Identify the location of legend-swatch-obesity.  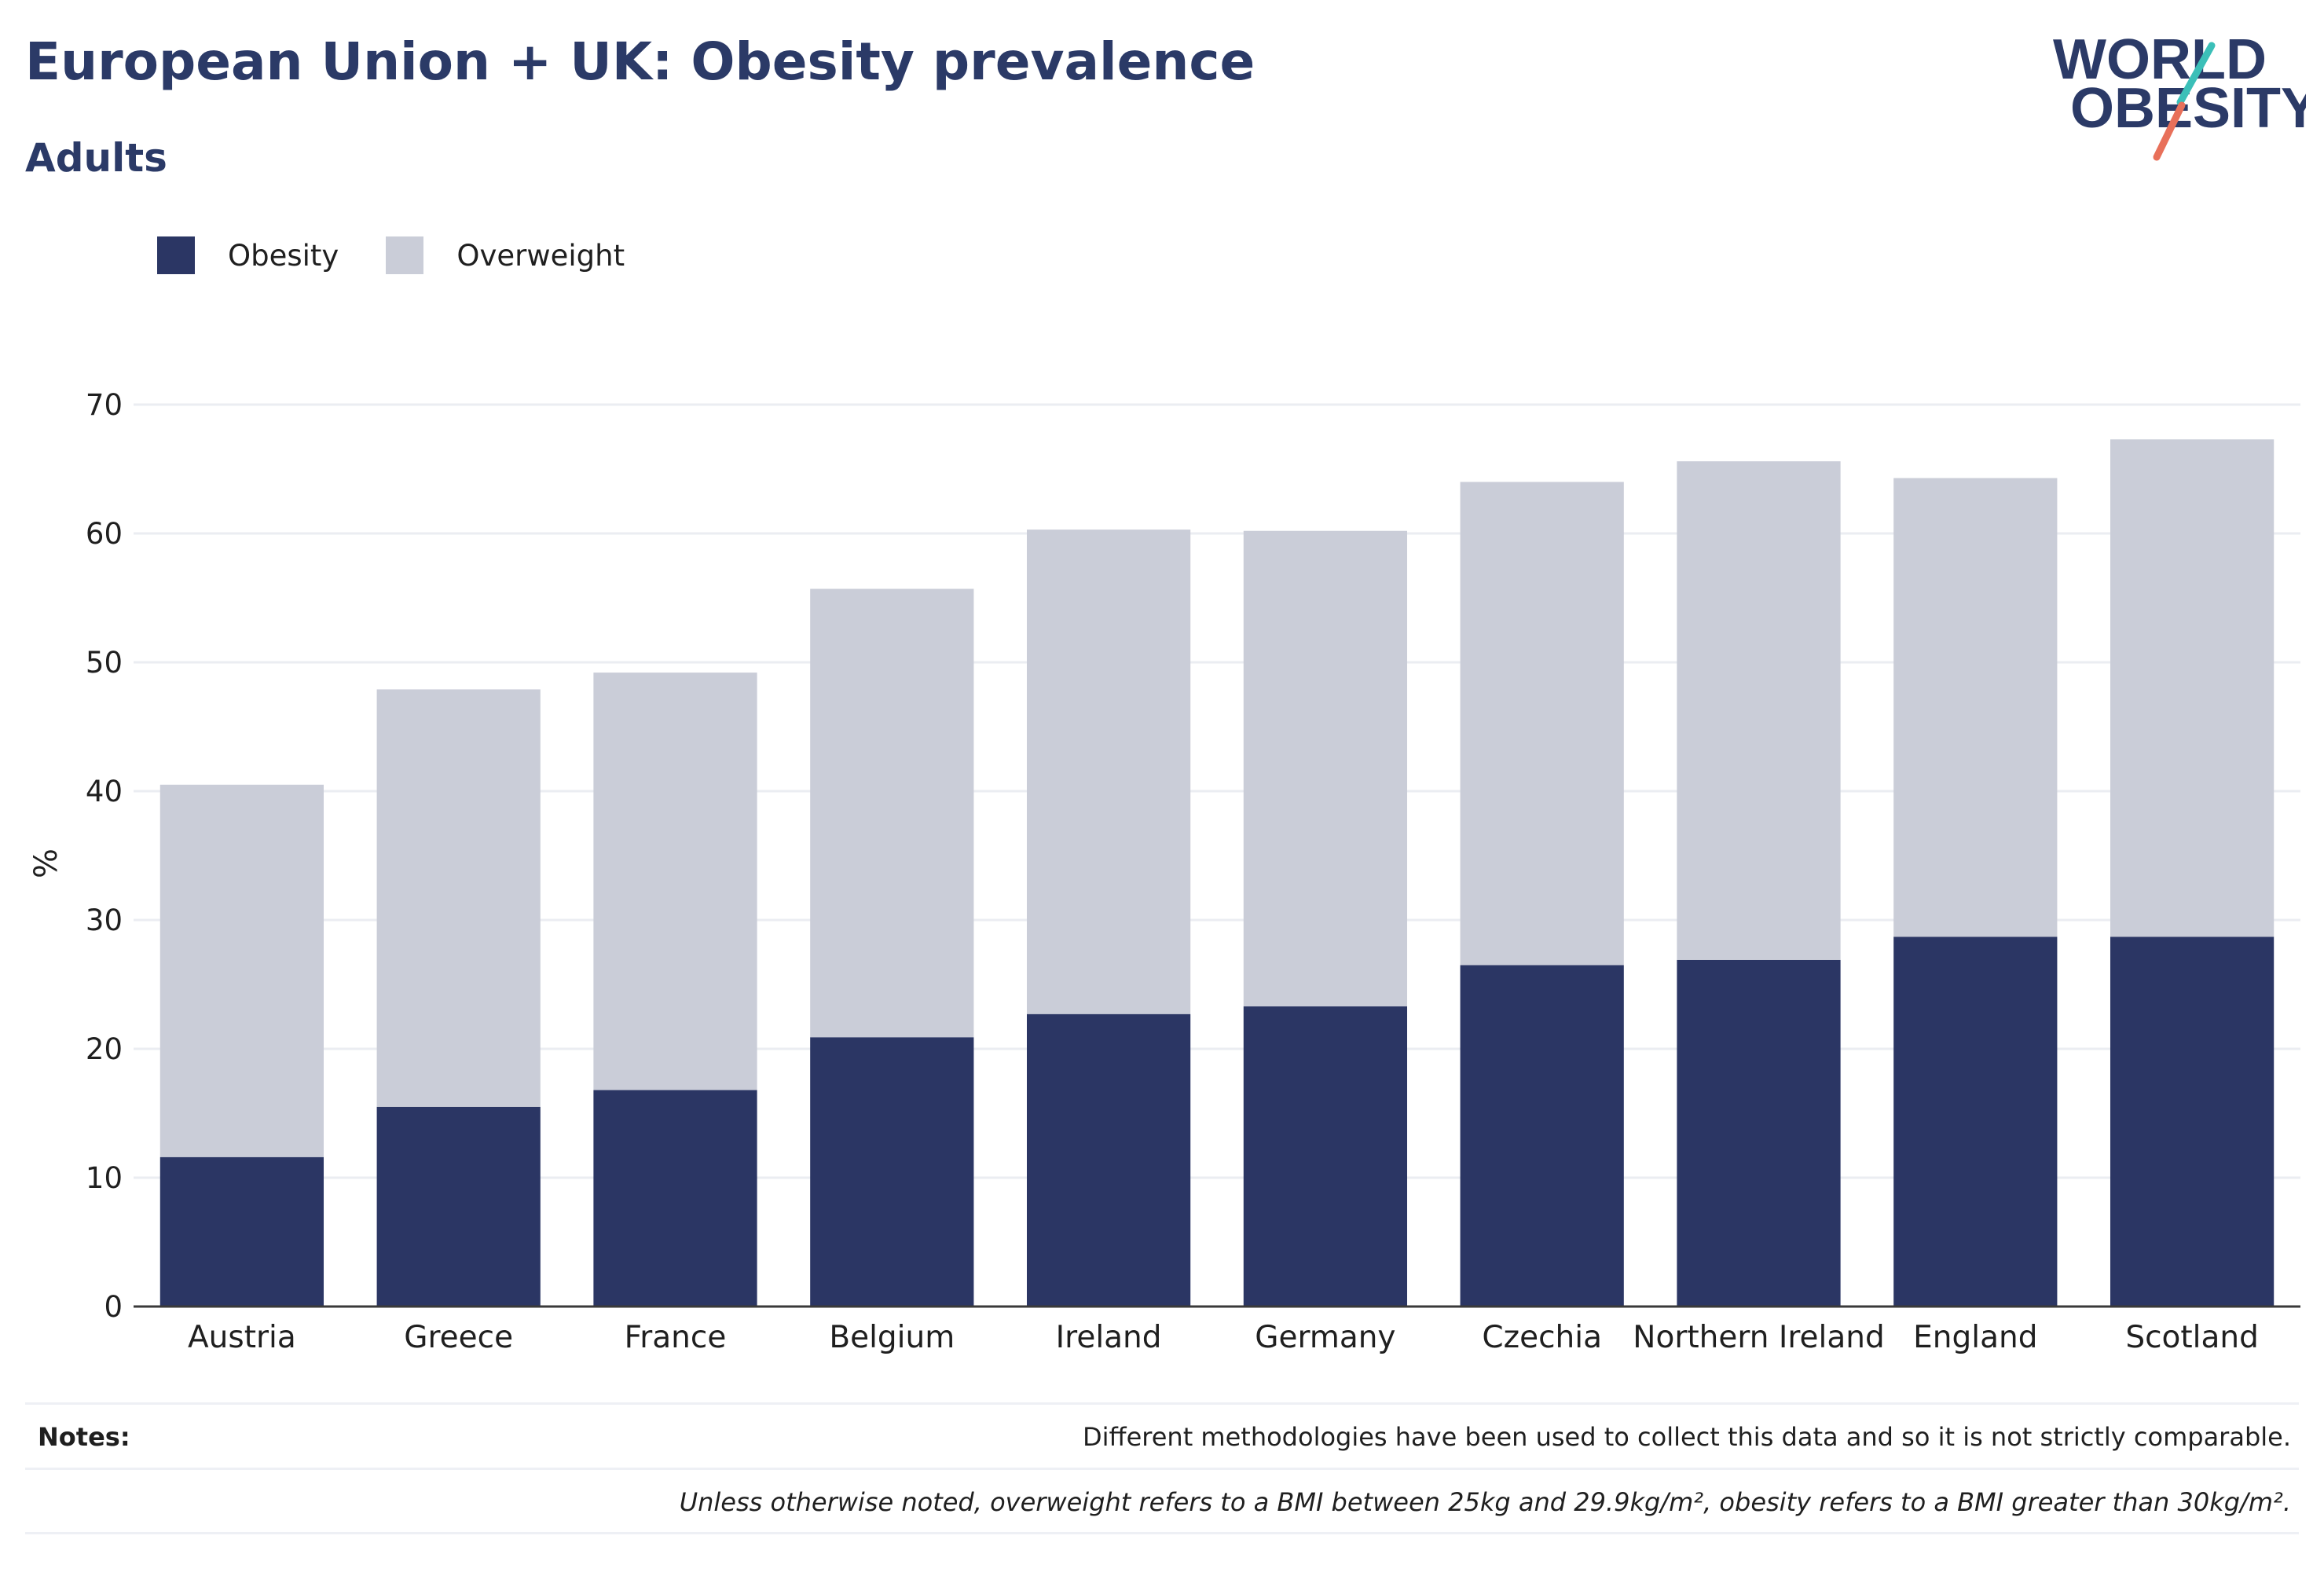
(176, 255).